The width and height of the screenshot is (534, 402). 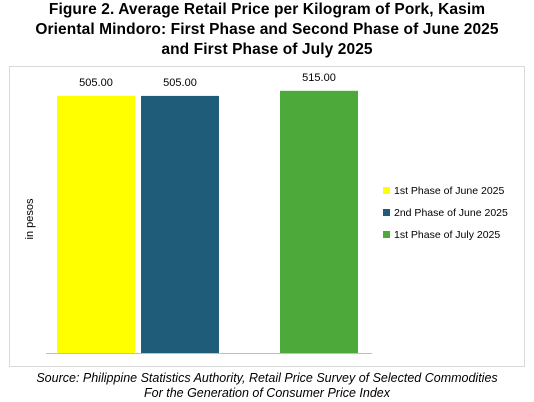 I want to click on legend-label-1: 1st Phase of June 2025, so click(x=449, y=191).